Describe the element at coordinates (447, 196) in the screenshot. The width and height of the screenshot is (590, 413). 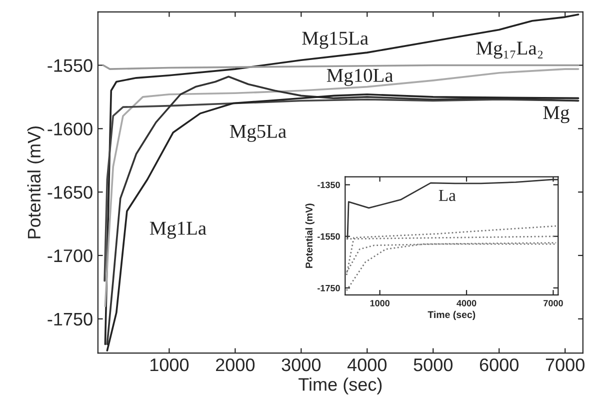
I see `annotation: La` at that location.